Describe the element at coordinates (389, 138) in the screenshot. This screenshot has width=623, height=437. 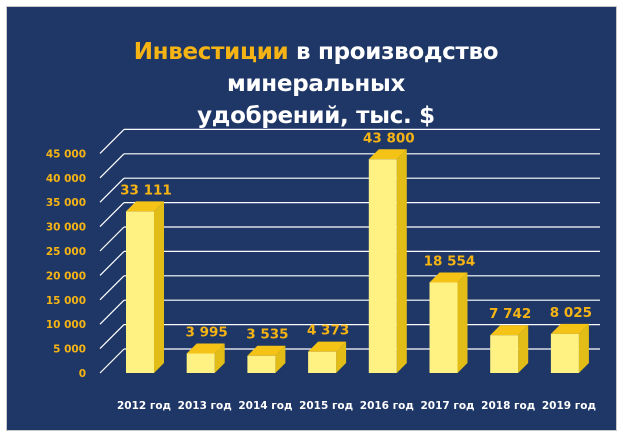
I see `value-label: 43 800` at that location.